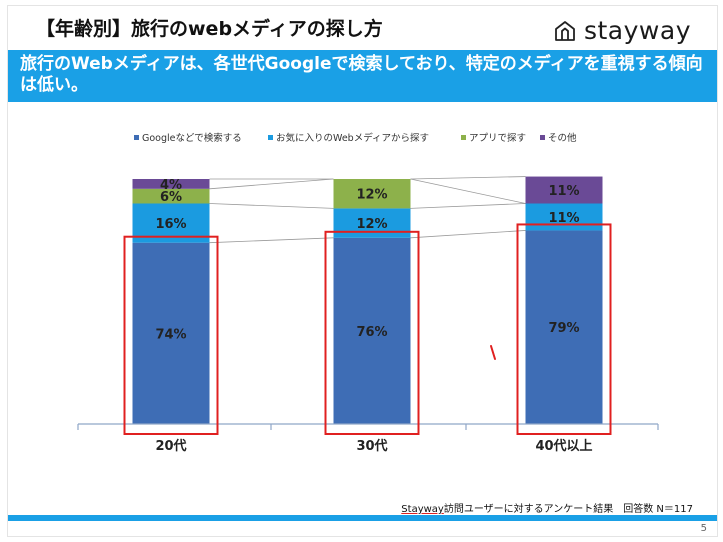 This screenshot has height=542, width=723. I want to click on category-label: 30代, so click(371, 446).